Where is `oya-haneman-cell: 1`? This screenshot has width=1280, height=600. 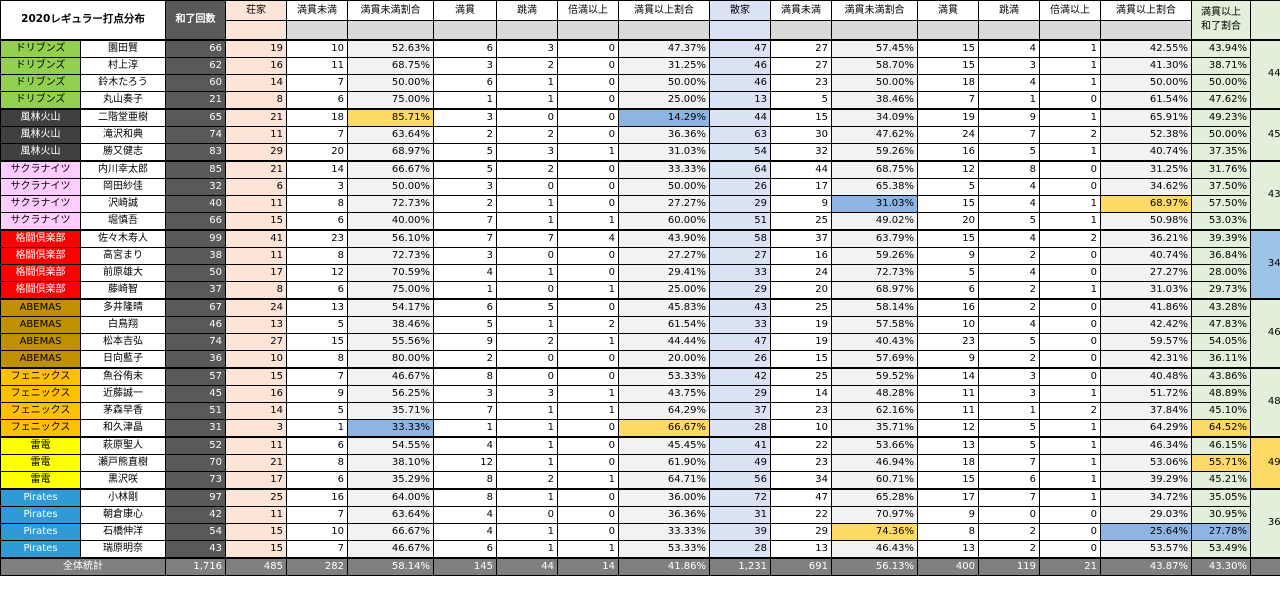
oya-haneman-cell: 1 is located at coordinates (527, 220).